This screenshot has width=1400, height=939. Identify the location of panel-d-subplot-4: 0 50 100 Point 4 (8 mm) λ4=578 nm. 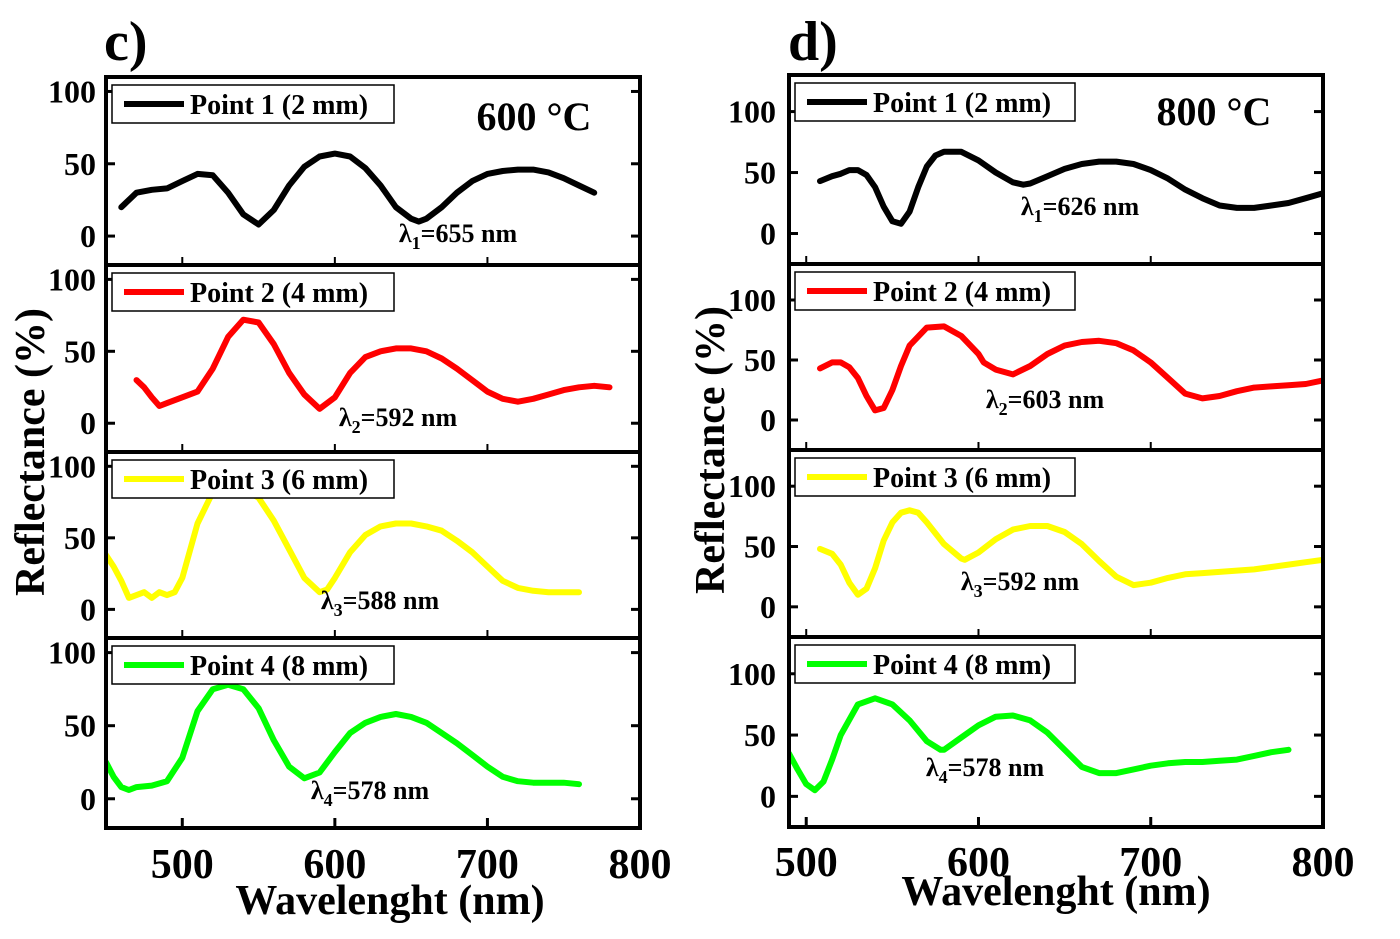
(1025, 729).